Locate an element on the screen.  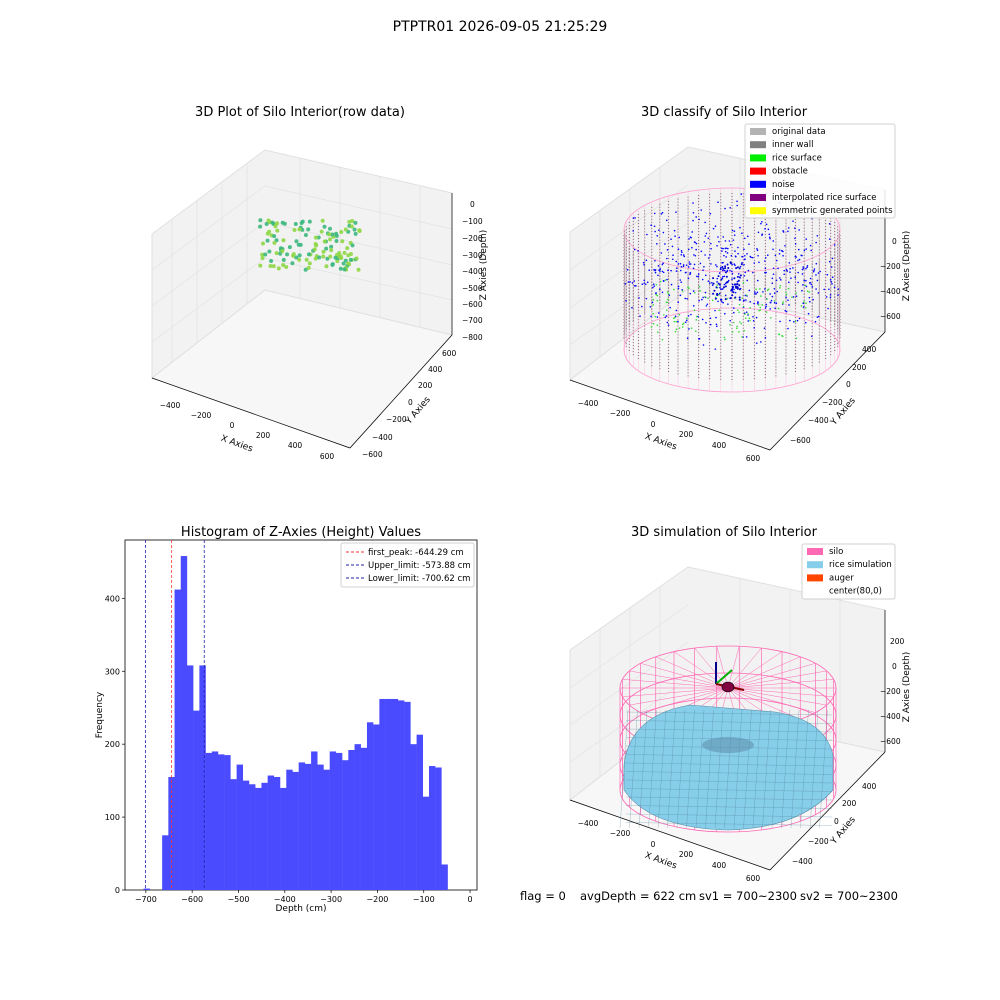
simulation-x-tick: −200 is located at coordinates (620, 833).